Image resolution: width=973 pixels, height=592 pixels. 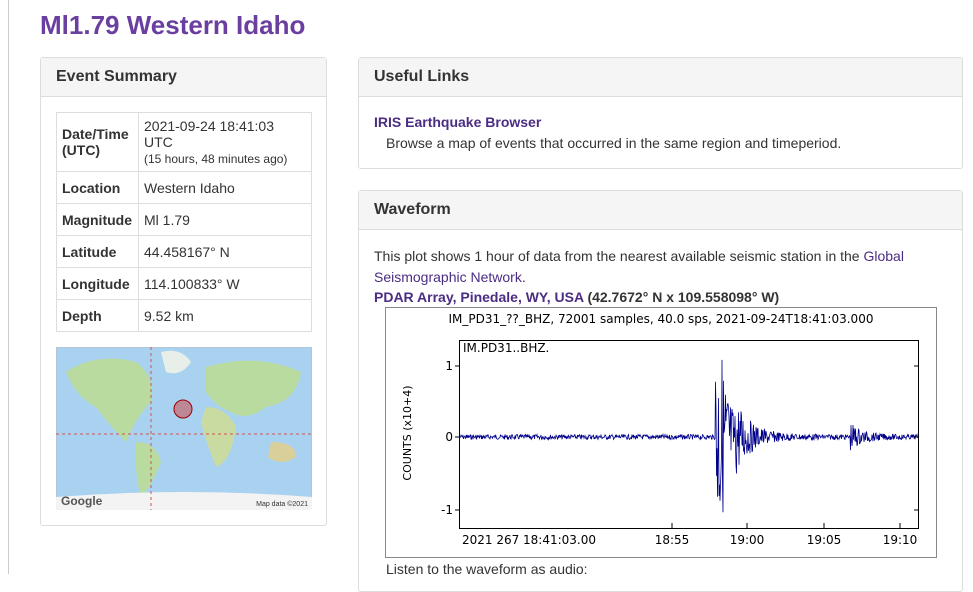 I want to click on map-attribution: Map data ©2021, so click(x=282, y=504).